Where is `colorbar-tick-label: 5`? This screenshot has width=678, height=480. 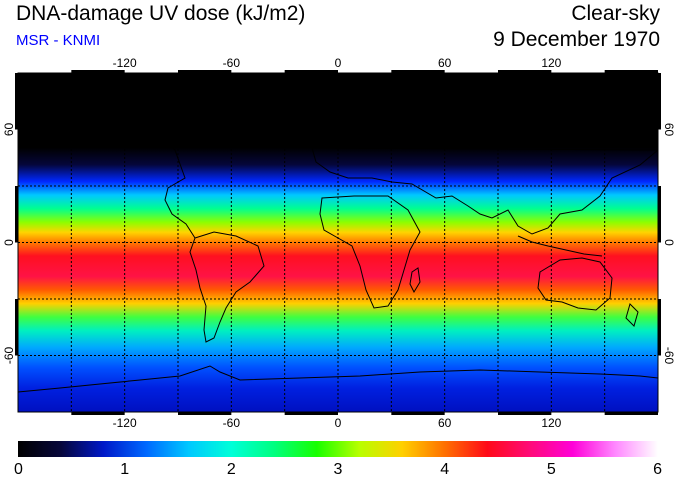
colorbar-tick-label: 5 is located at coordinates (551, 469).